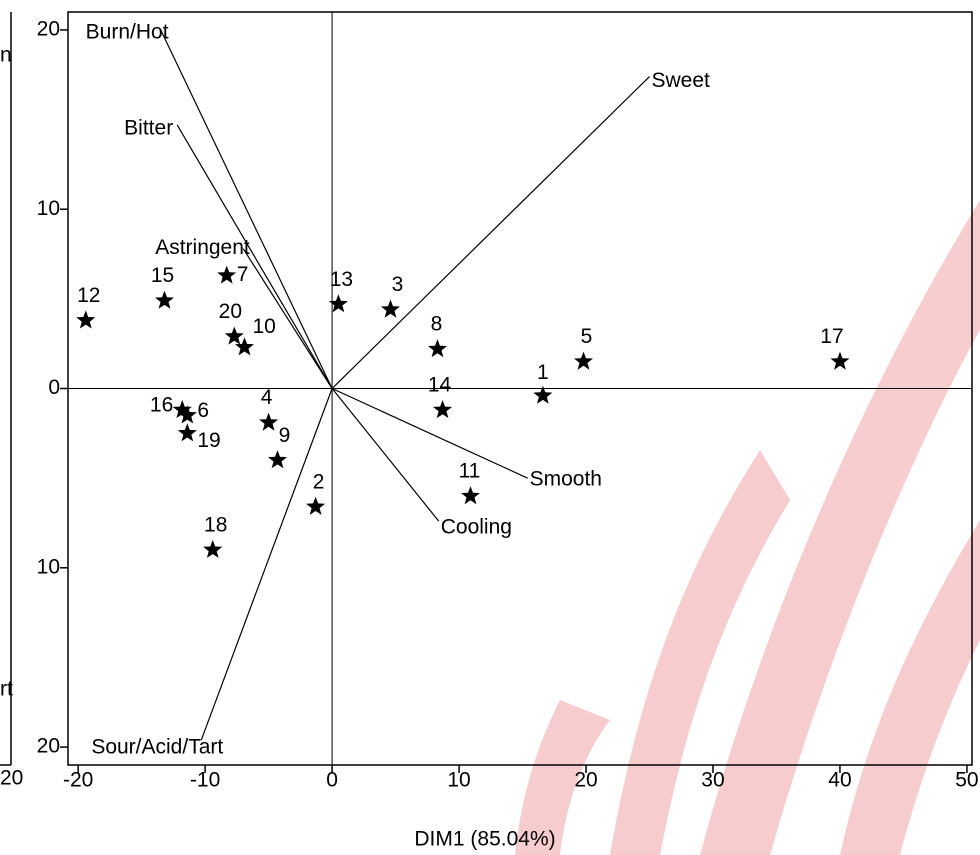  Describe the element at coordinates (585, 780) in the screenshot. I see `x-tick-label: 20` at that location.